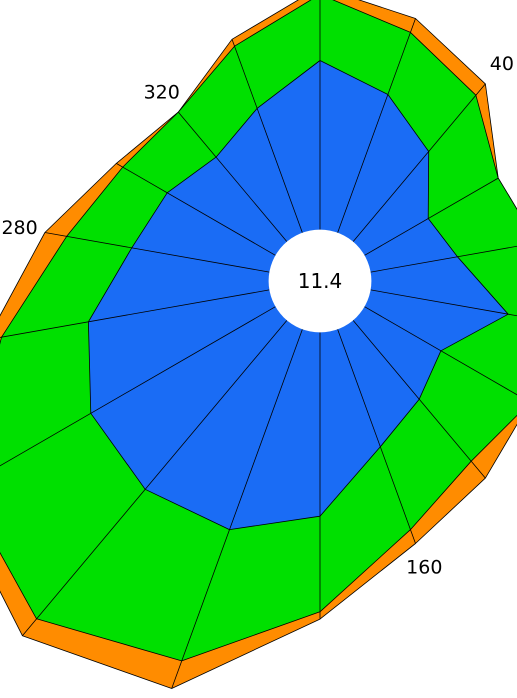 This screenshot has width=517, height=698. Describe the element at coordinates (162, 92) in the screenshot. I see `direction-tick-label: 320` at that location.